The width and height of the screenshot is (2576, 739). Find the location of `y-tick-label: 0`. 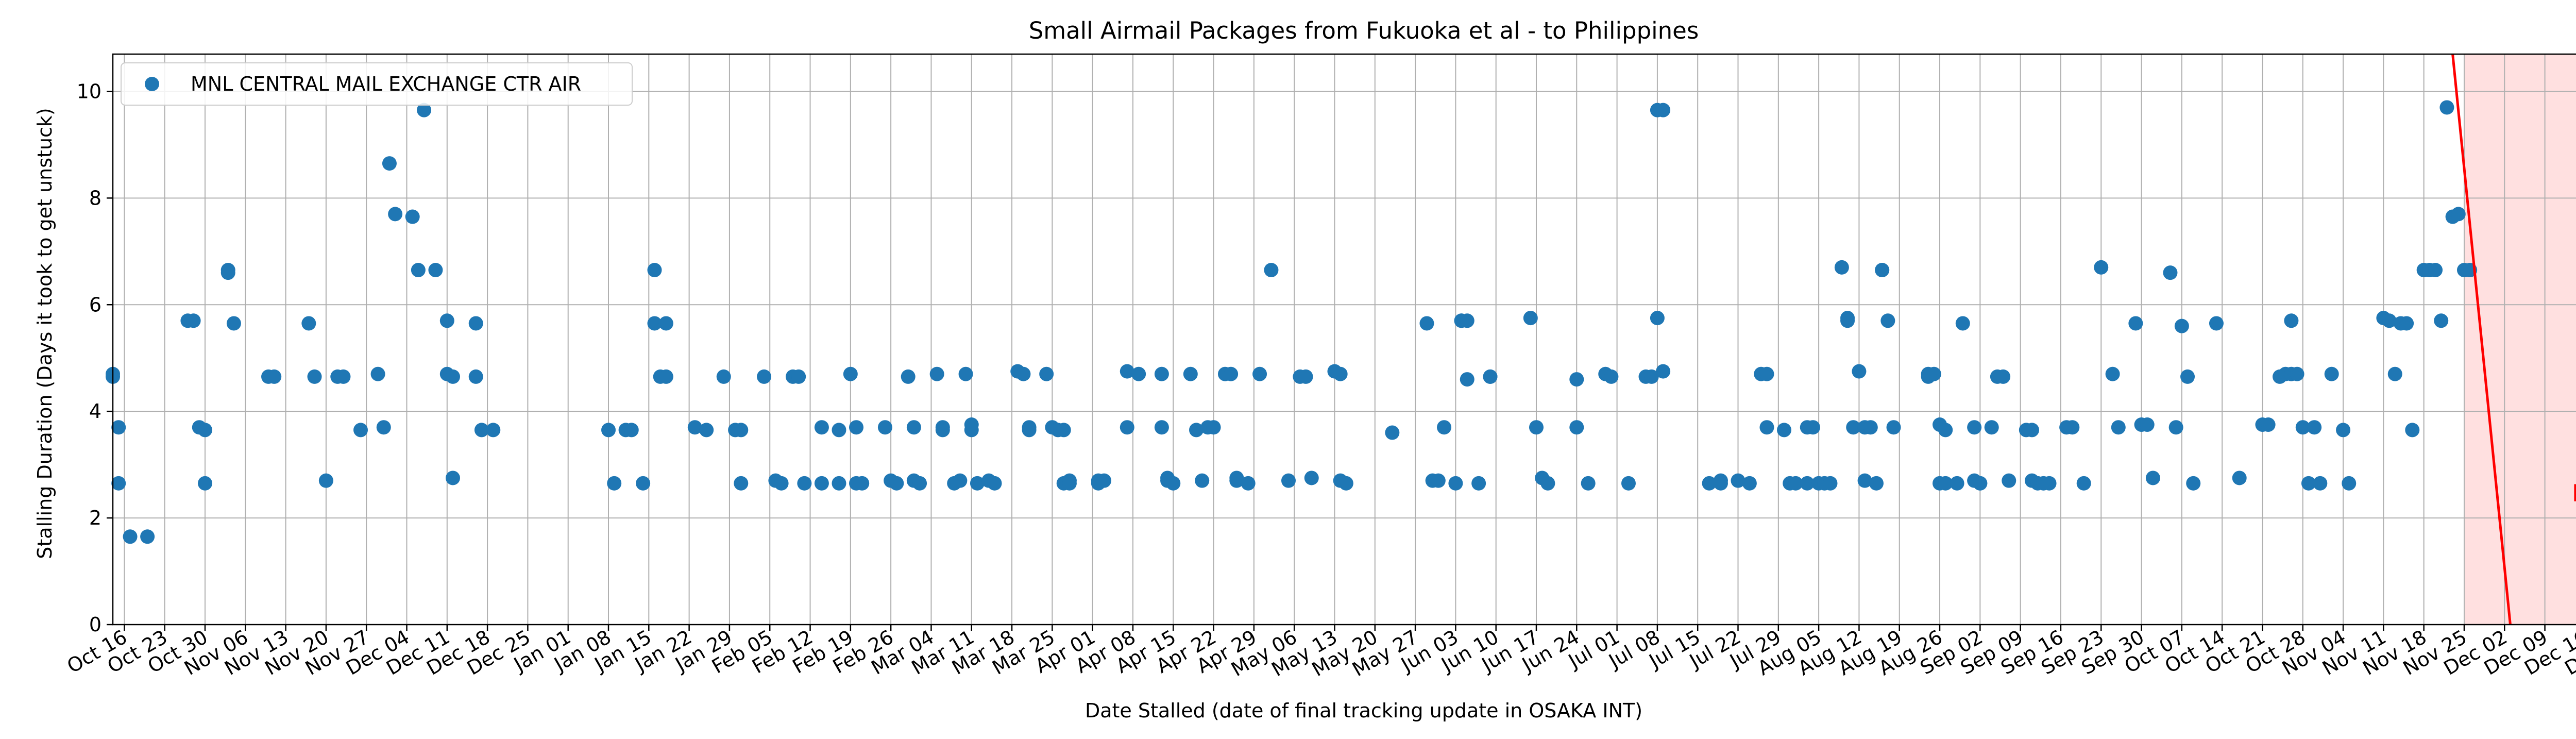

y-tick-label: 0 is located at coordinates (95, 624).